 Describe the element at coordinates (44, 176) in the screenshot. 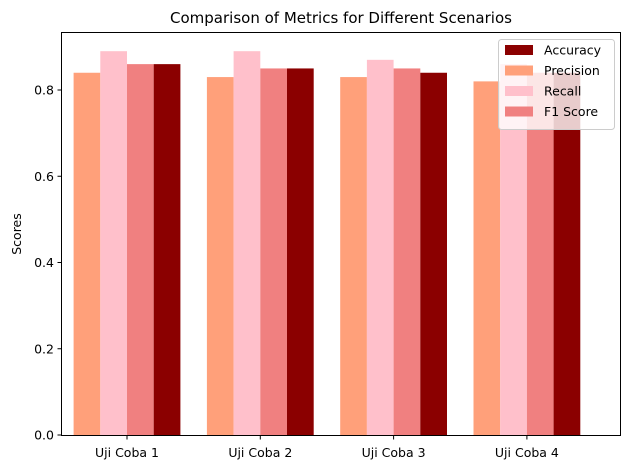

I see `y-tick-label: 0.6` at that location.